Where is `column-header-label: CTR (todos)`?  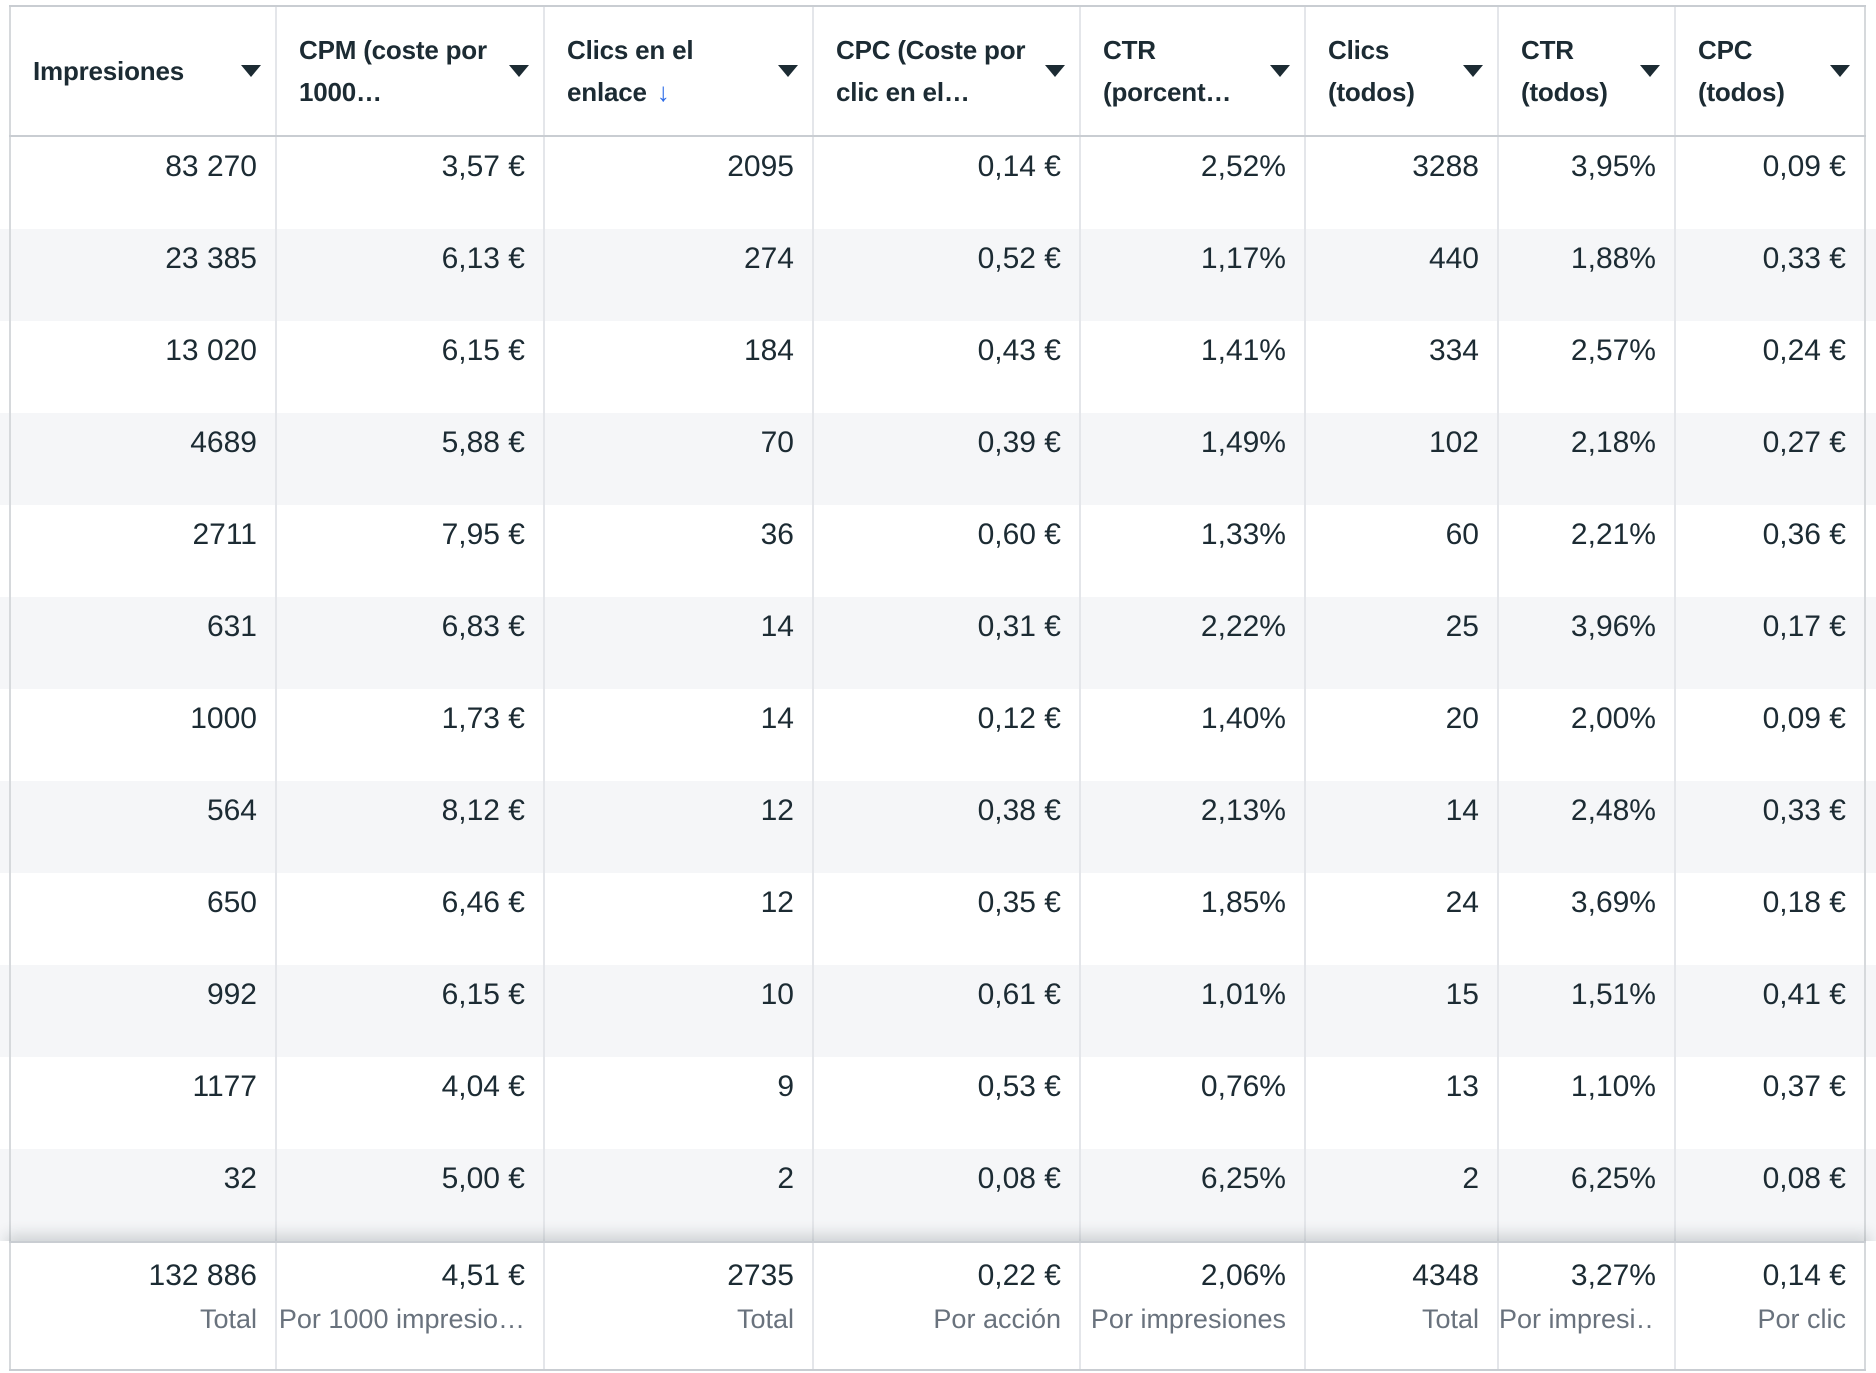
column-header-label: CTR (todos) is located at coordinates (1564, 71).